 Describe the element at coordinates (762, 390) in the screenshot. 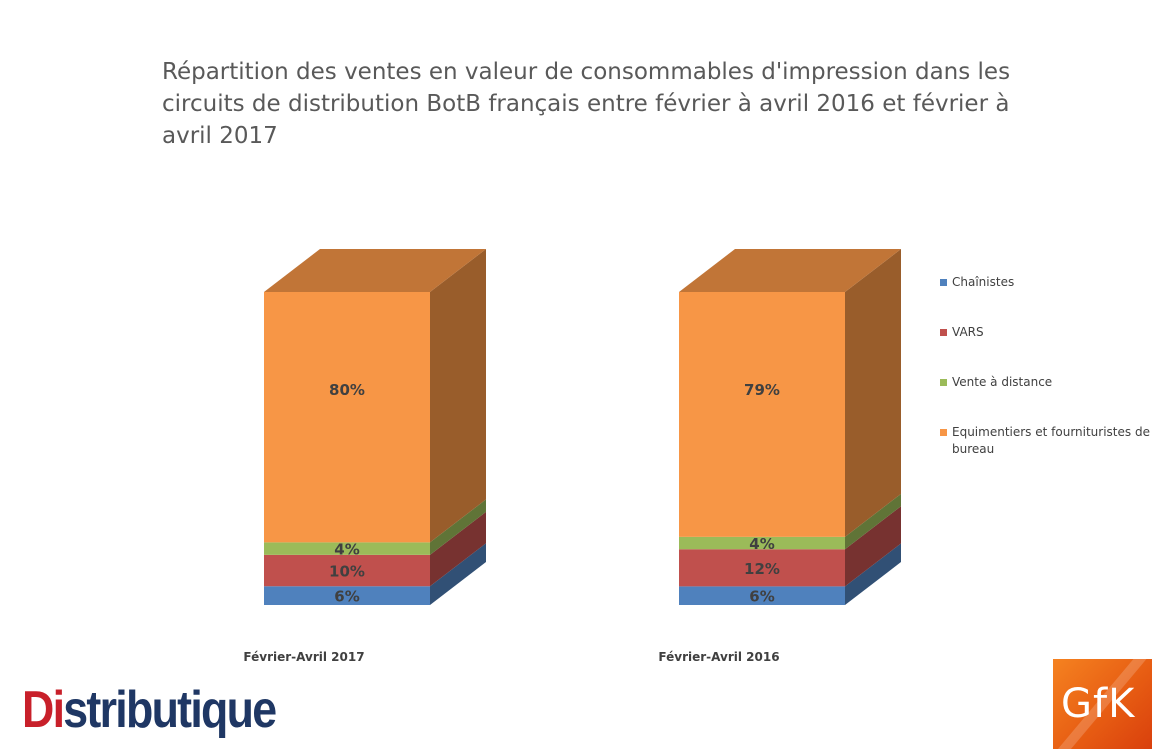

I see `data-label-1-3: 79%` at that location.